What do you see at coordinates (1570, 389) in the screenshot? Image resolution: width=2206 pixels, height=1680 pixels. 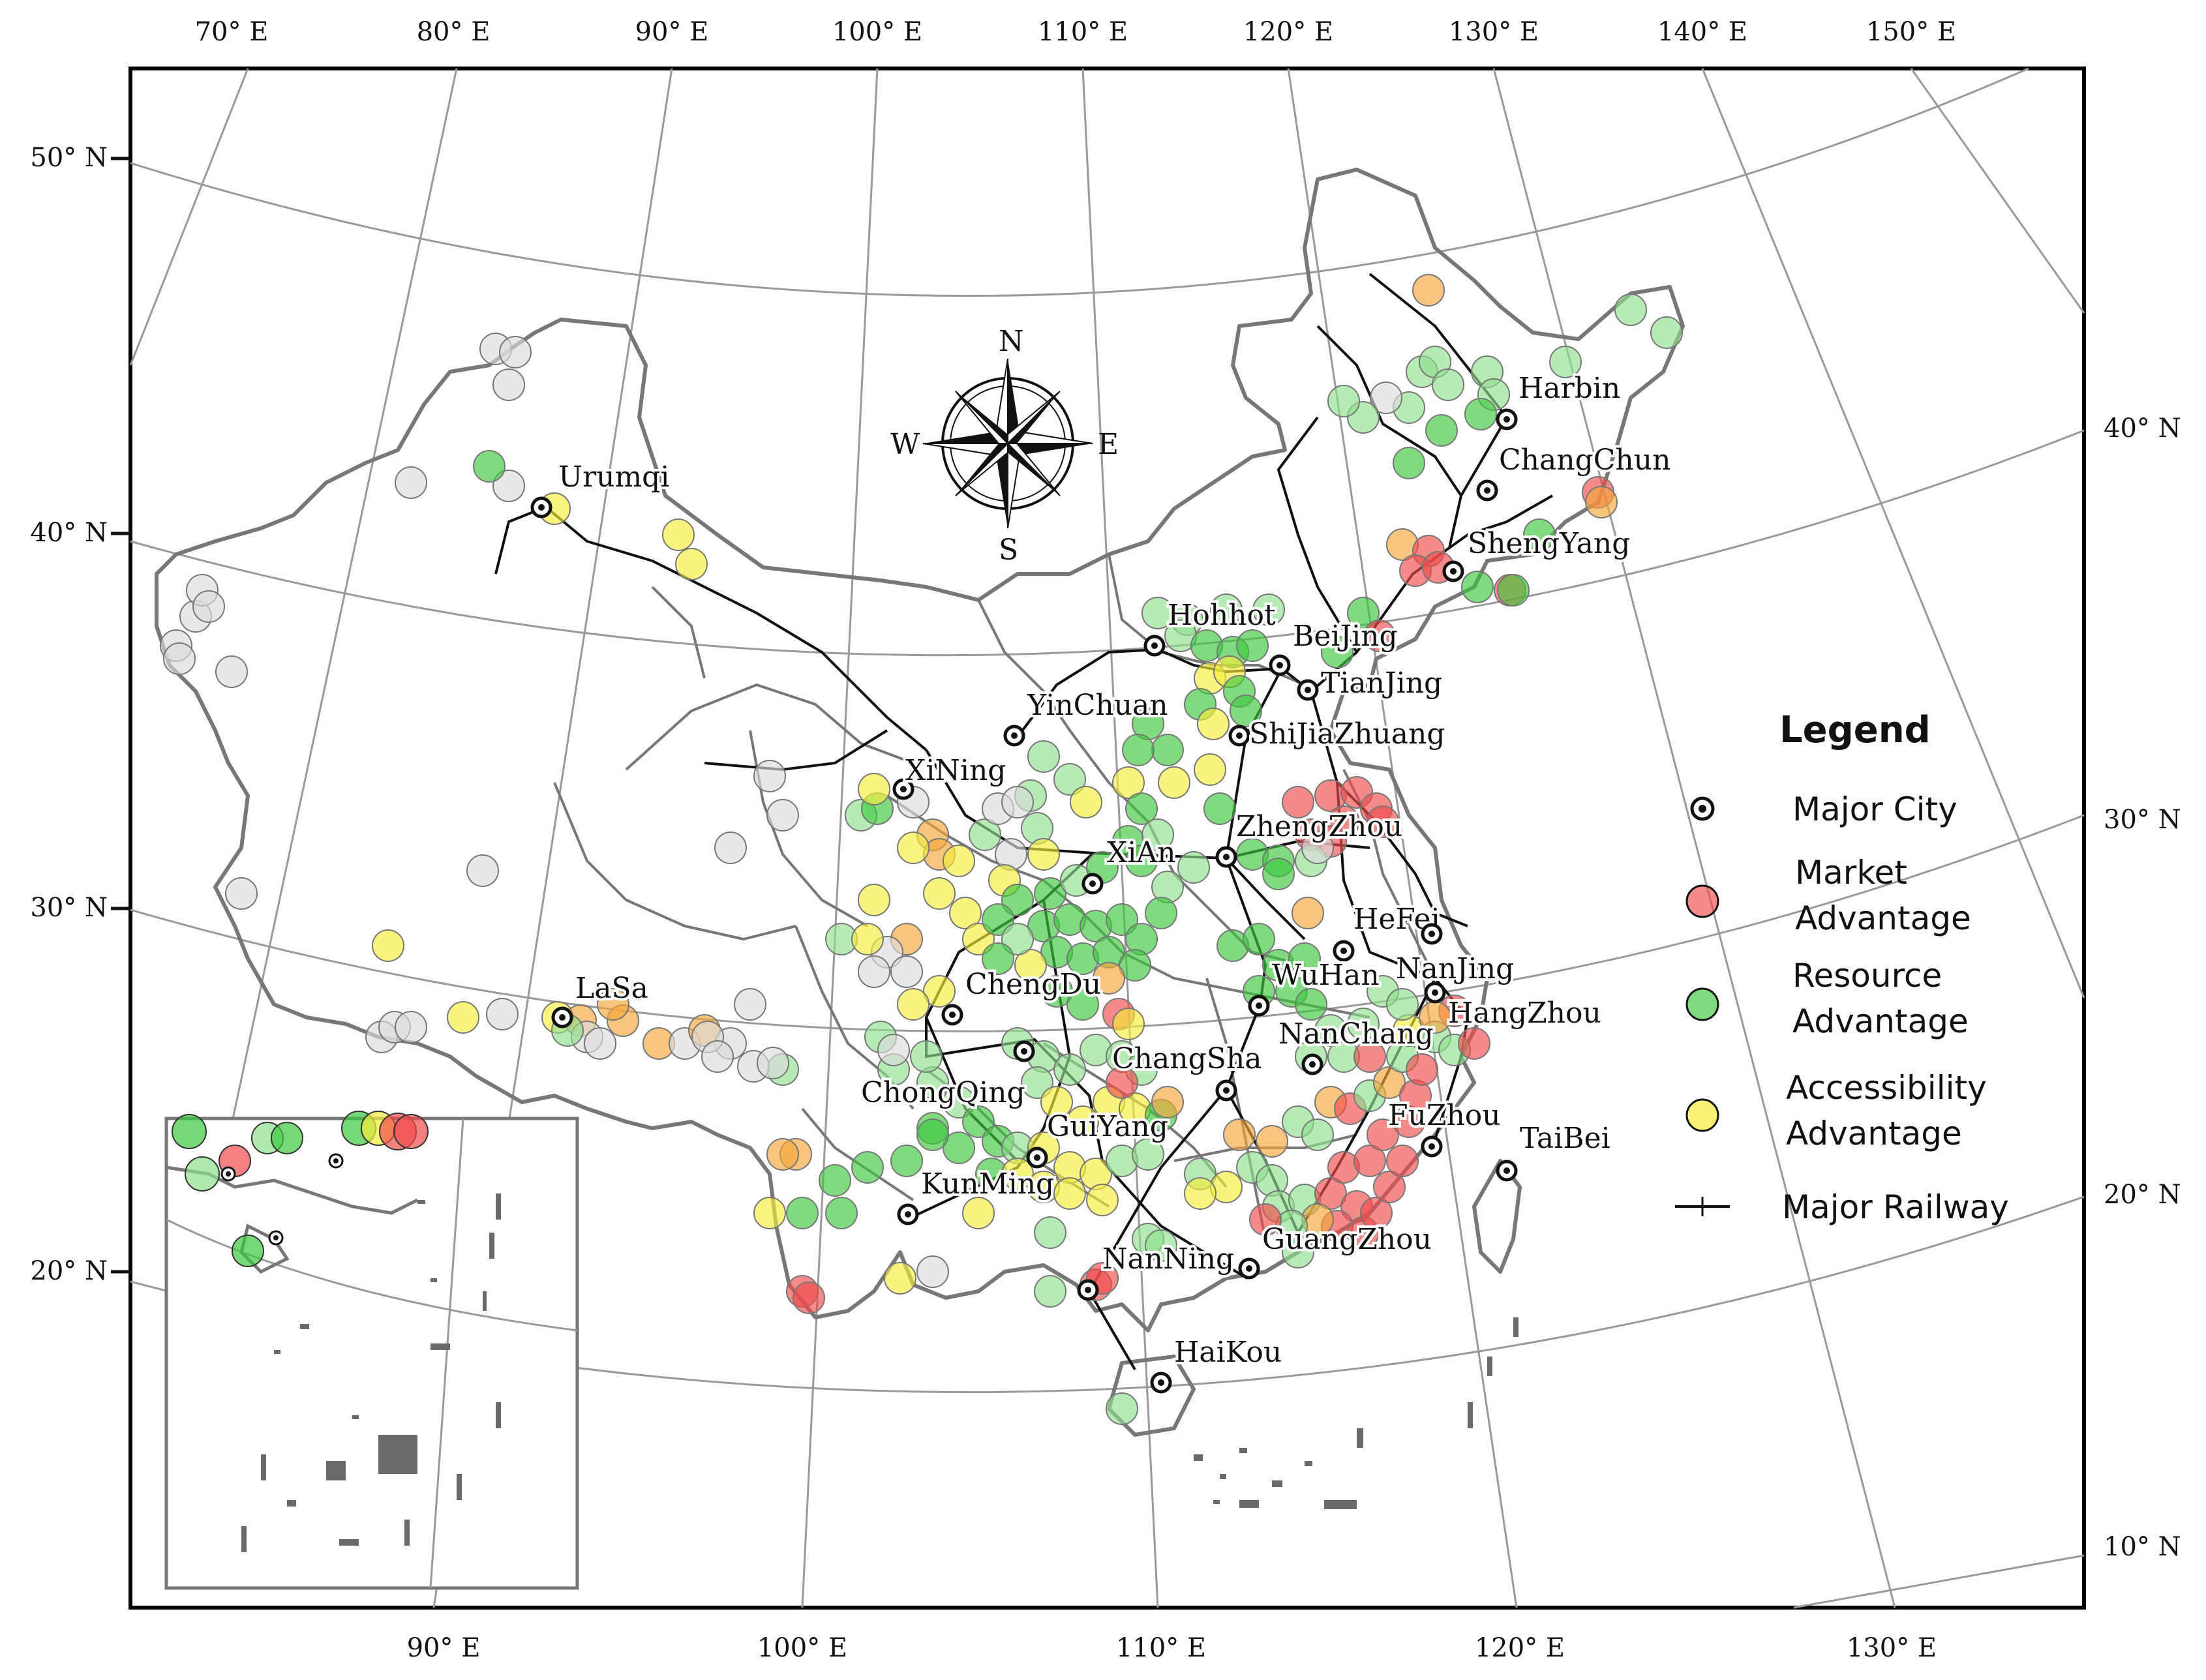 I see `city-label: Harbin` at bounding box center [1570, 389].